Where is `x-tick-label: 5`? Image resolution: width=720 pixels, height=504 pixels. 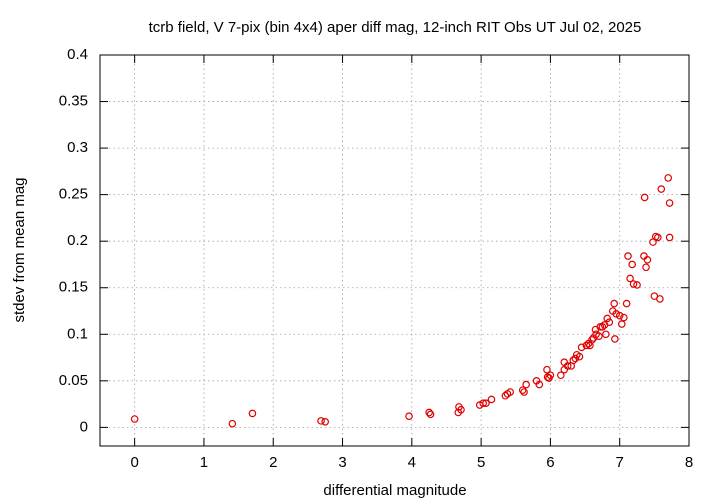 x-tick-label: 5 is located at coordinates (481, 462).